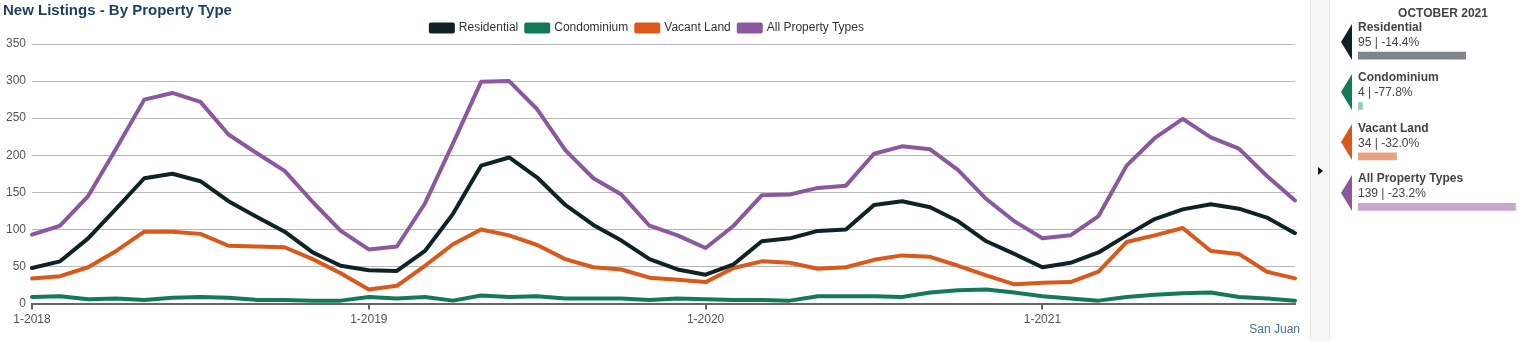 Image resolution: width=1534 pixels, height=341 pixels. What do you see at coordinates (1389, 142) in the screenshot?
I see `data-label: 34 | -32.0%` at bounding box center [1389, 142].